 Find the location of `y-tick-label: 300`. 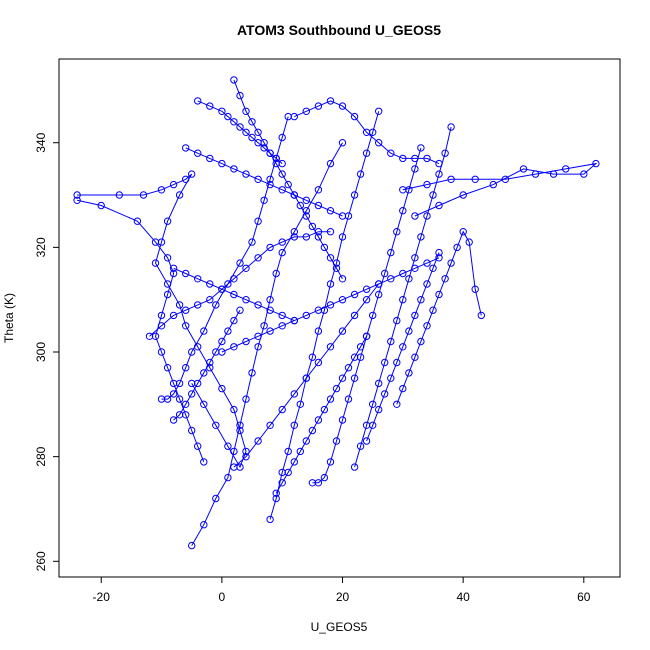

y-tick-label: 300 is located at coordinates (41, 352).